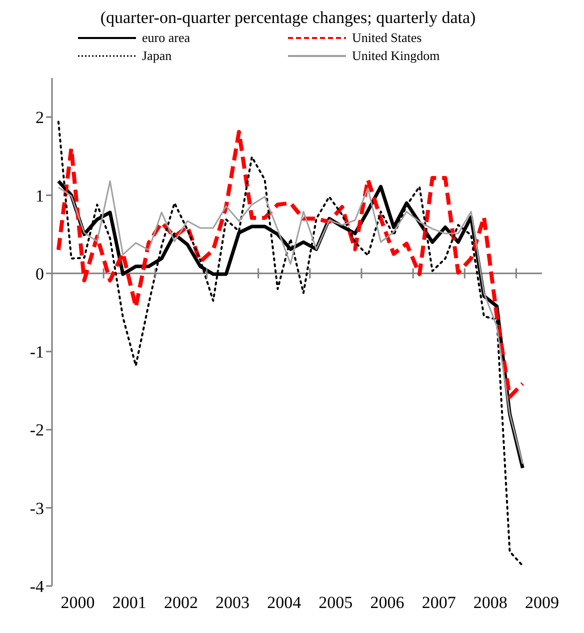  I want to click on x-tick-label: 2006, so click(387, 602).